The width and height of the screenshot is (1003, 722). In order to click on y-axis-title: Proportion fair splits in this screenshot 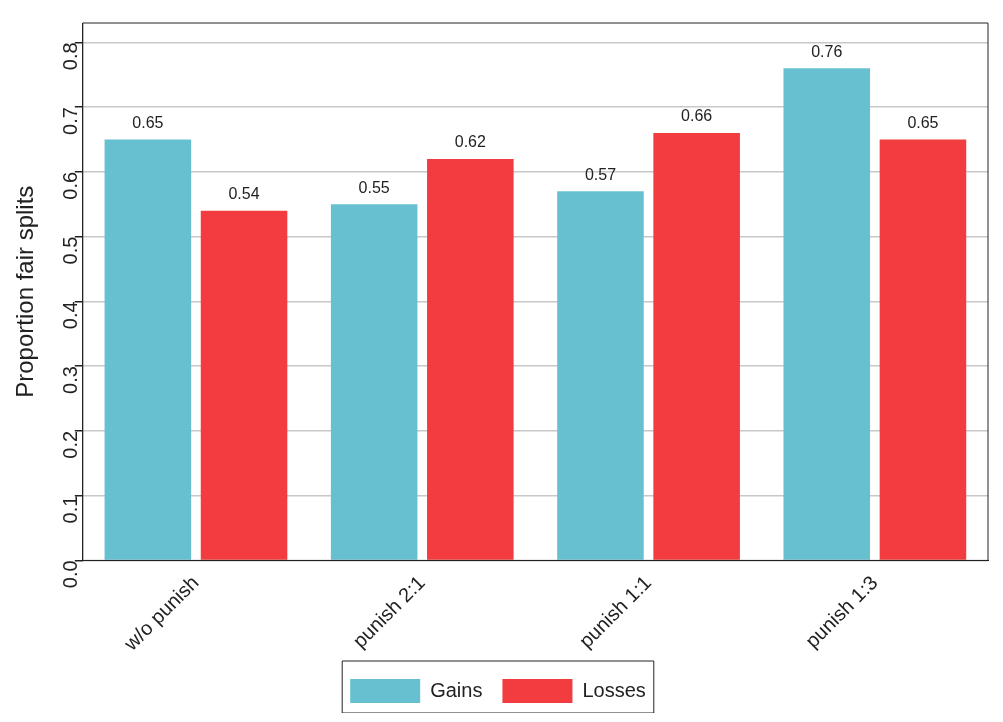, I will do `click(25, 291)`.